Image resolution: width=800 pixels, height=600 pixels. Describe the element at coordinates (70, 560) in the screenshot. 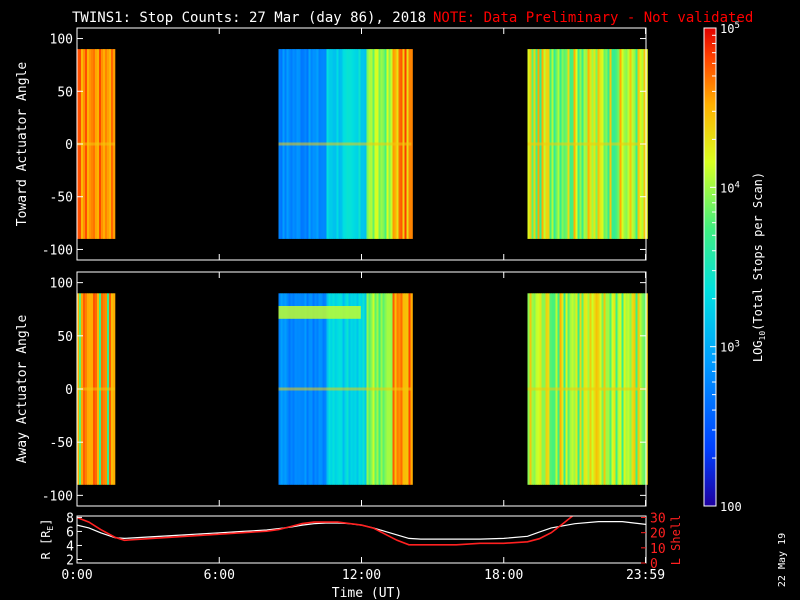

I see `r-tick-label: 2` at that location.